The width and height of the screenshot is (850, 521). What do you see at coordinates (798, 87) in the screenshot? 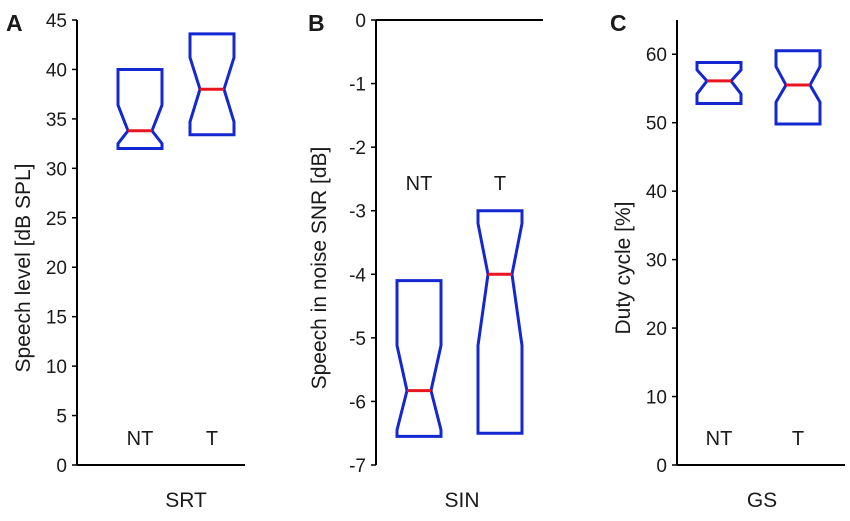
I see `panel-c-box-t` at bounding box center [798, 87].